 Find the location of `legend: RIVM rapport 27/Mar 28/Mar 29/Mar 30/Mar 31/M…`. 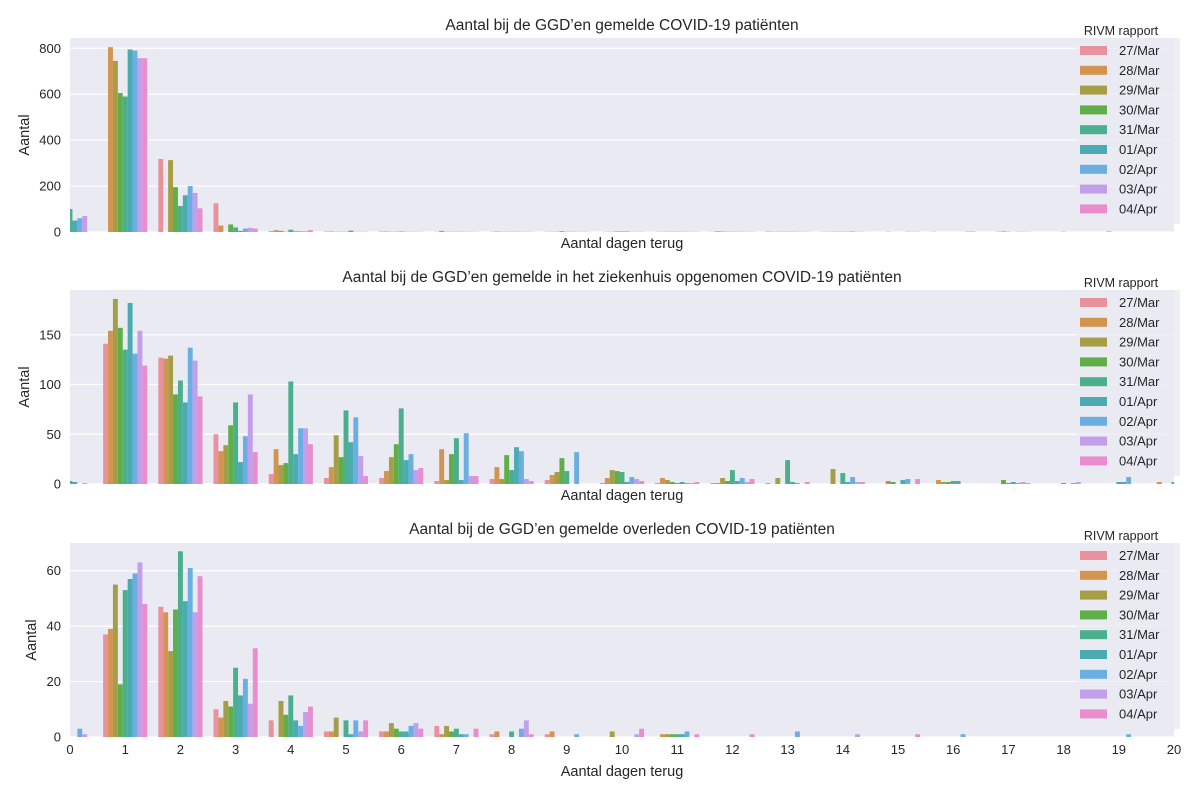

legend: RIVM rapport 27/Mar 28/Mar 29/Mar 30/Mar 31/M… is located at coordinates (1128, 376).